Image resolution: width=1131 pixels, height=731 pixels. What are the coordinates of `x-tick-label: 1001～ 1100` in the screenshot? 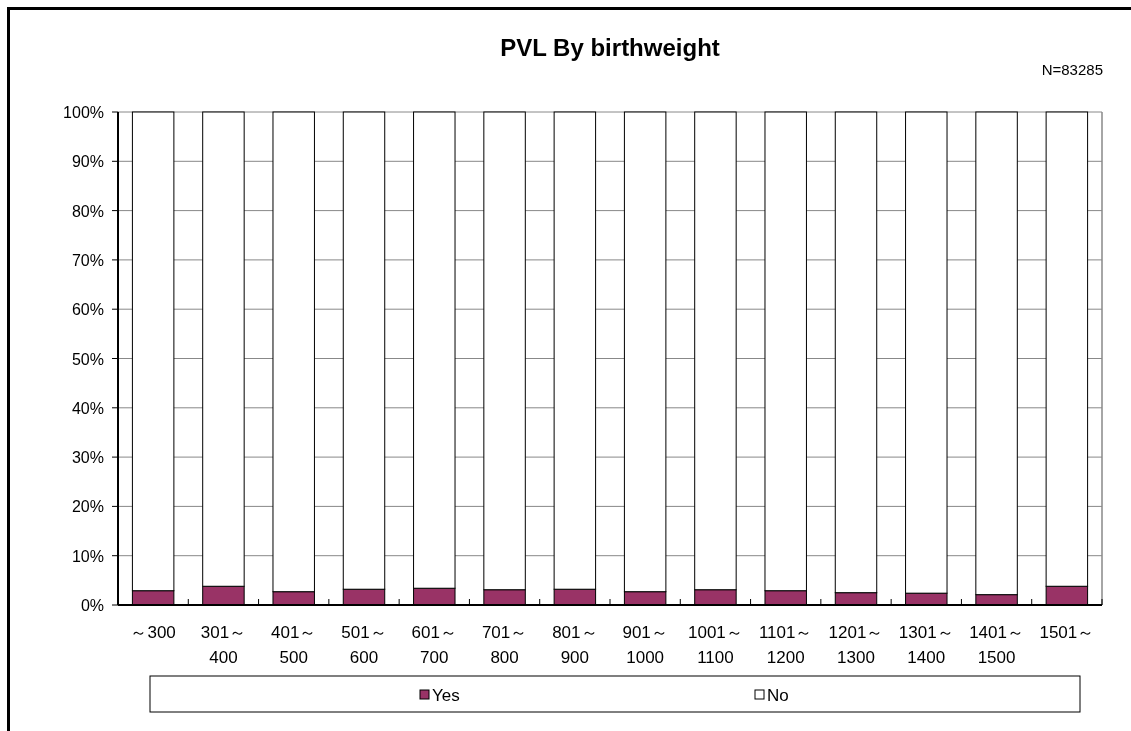 It's located at (715, 645).